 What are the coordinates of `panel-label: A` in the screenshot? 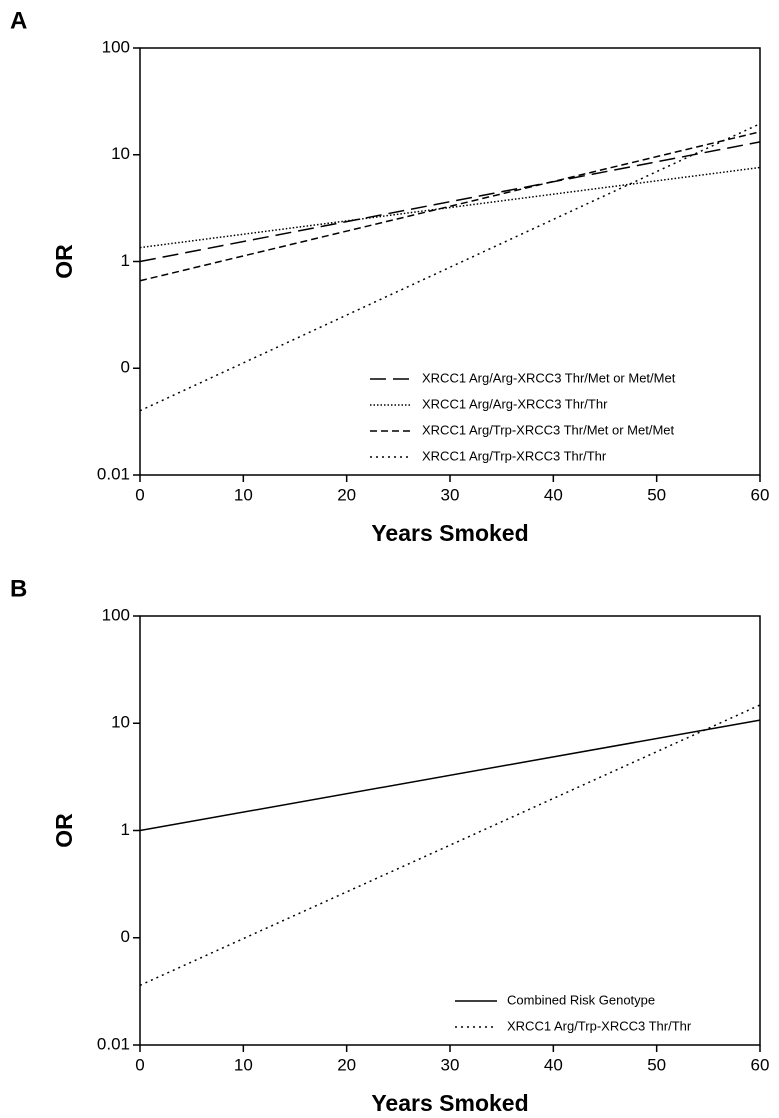 It's located at (18, 20).